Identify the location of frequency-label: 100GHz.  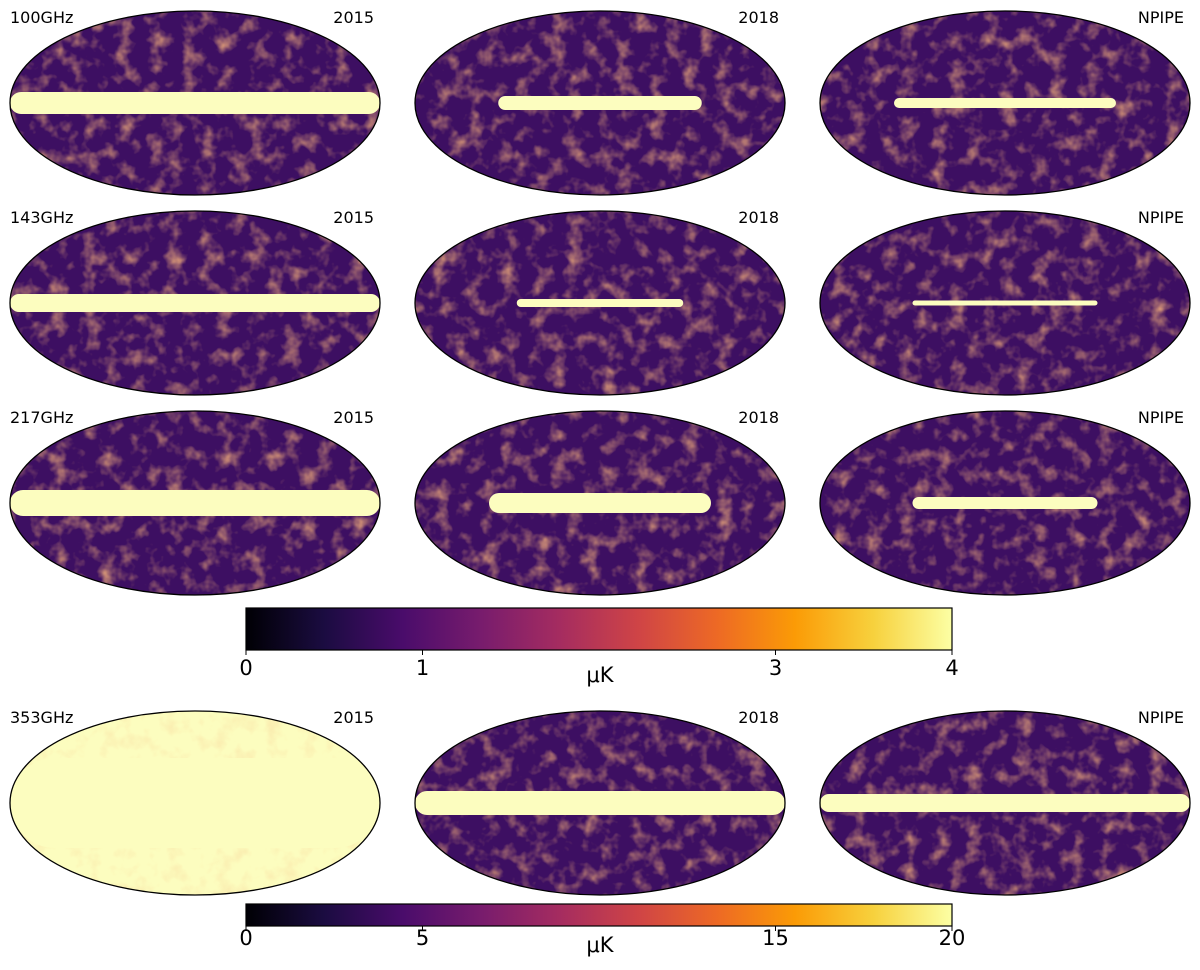
(41, 17).